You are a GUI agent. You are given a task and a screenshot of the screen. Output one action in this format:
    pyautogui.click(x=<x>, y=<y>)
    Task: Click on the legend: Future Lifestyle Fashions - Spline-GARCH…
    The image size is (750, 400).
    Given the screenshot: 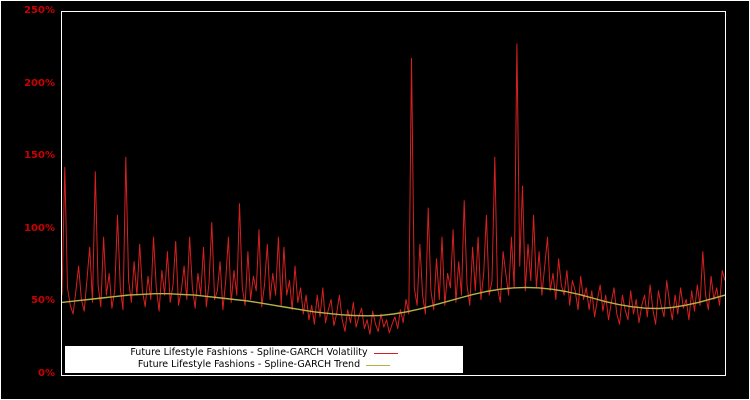 What is the action you would take?
    pyautogui.click(x=264, y=359)
    